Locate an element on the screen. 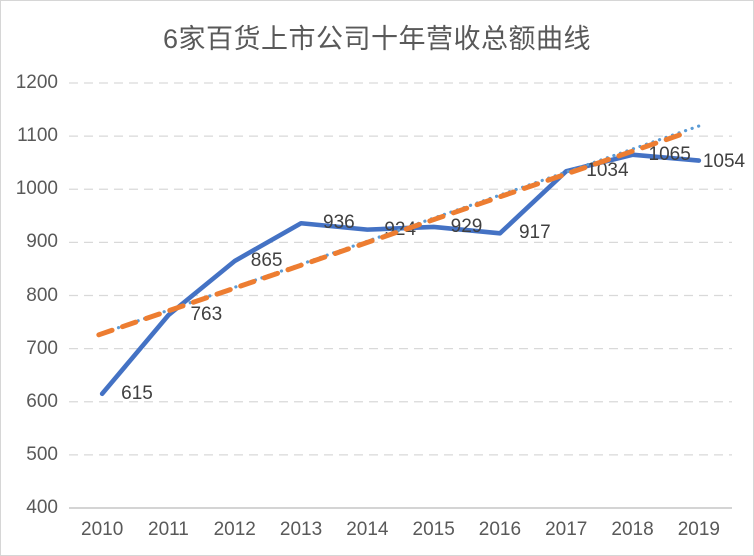 This screenshot has width=754, height=556. data-label: 1065 is located at coordinates (669, 154).